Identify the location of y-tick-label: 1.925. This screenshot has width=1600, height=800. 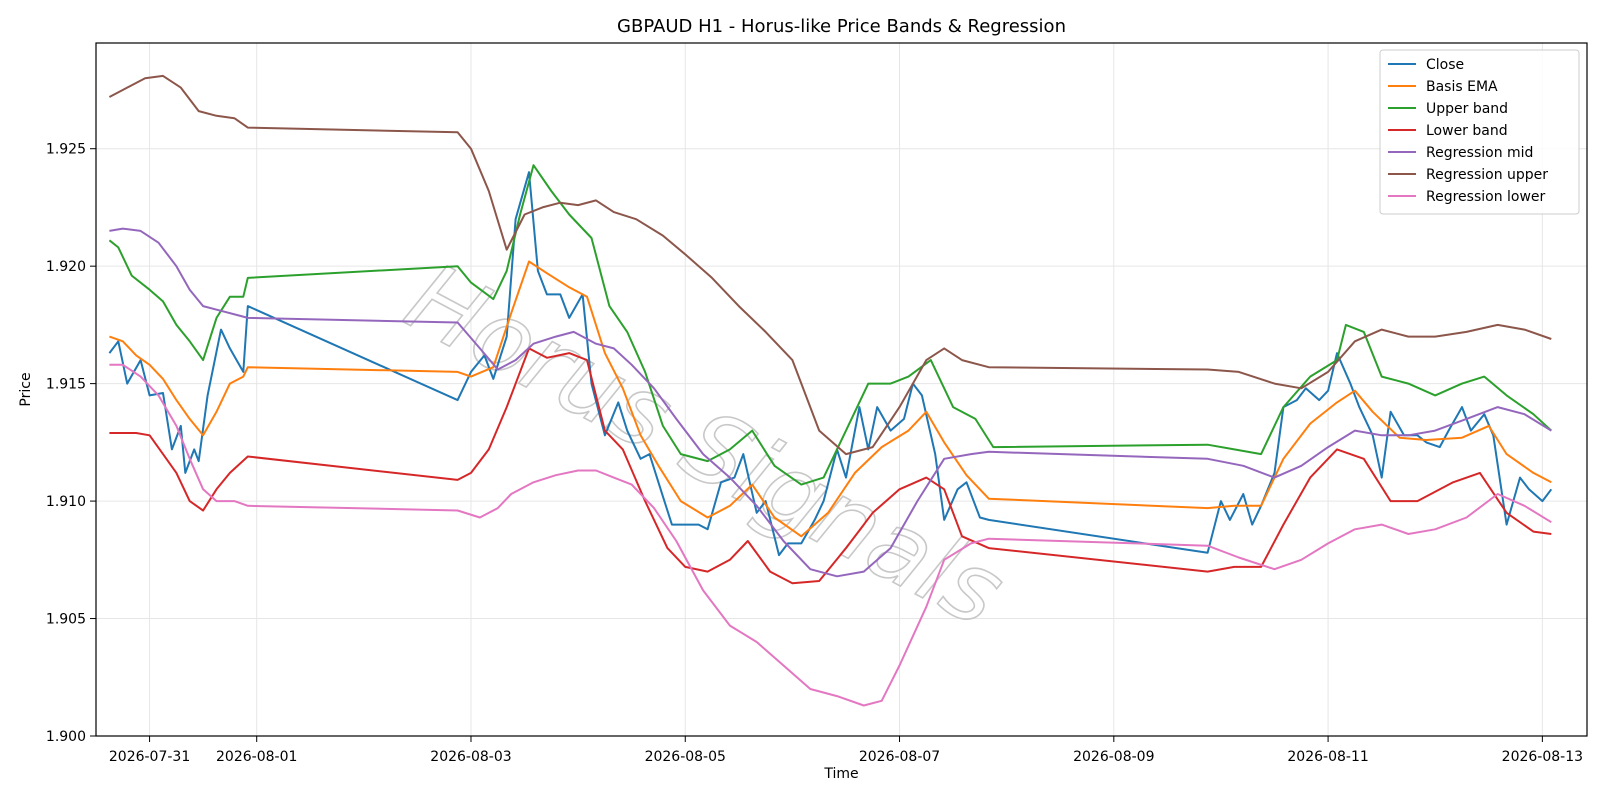
(66, 150).